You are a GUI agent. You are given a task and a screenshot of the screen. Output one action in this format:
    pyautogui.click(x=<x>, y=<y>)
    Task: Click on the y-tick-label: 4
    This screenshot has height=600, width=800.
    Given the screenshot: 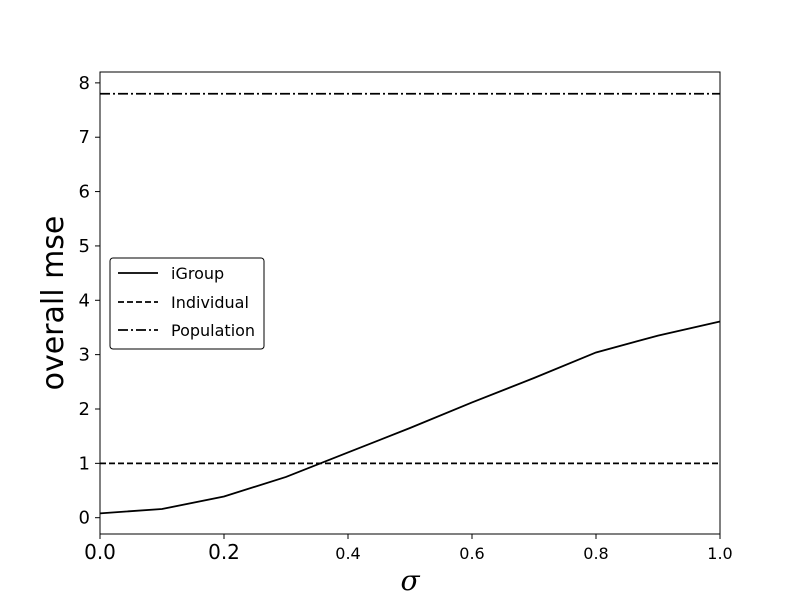 What is the action you would take?
    pyautogui.click(x=84, y=300)
    